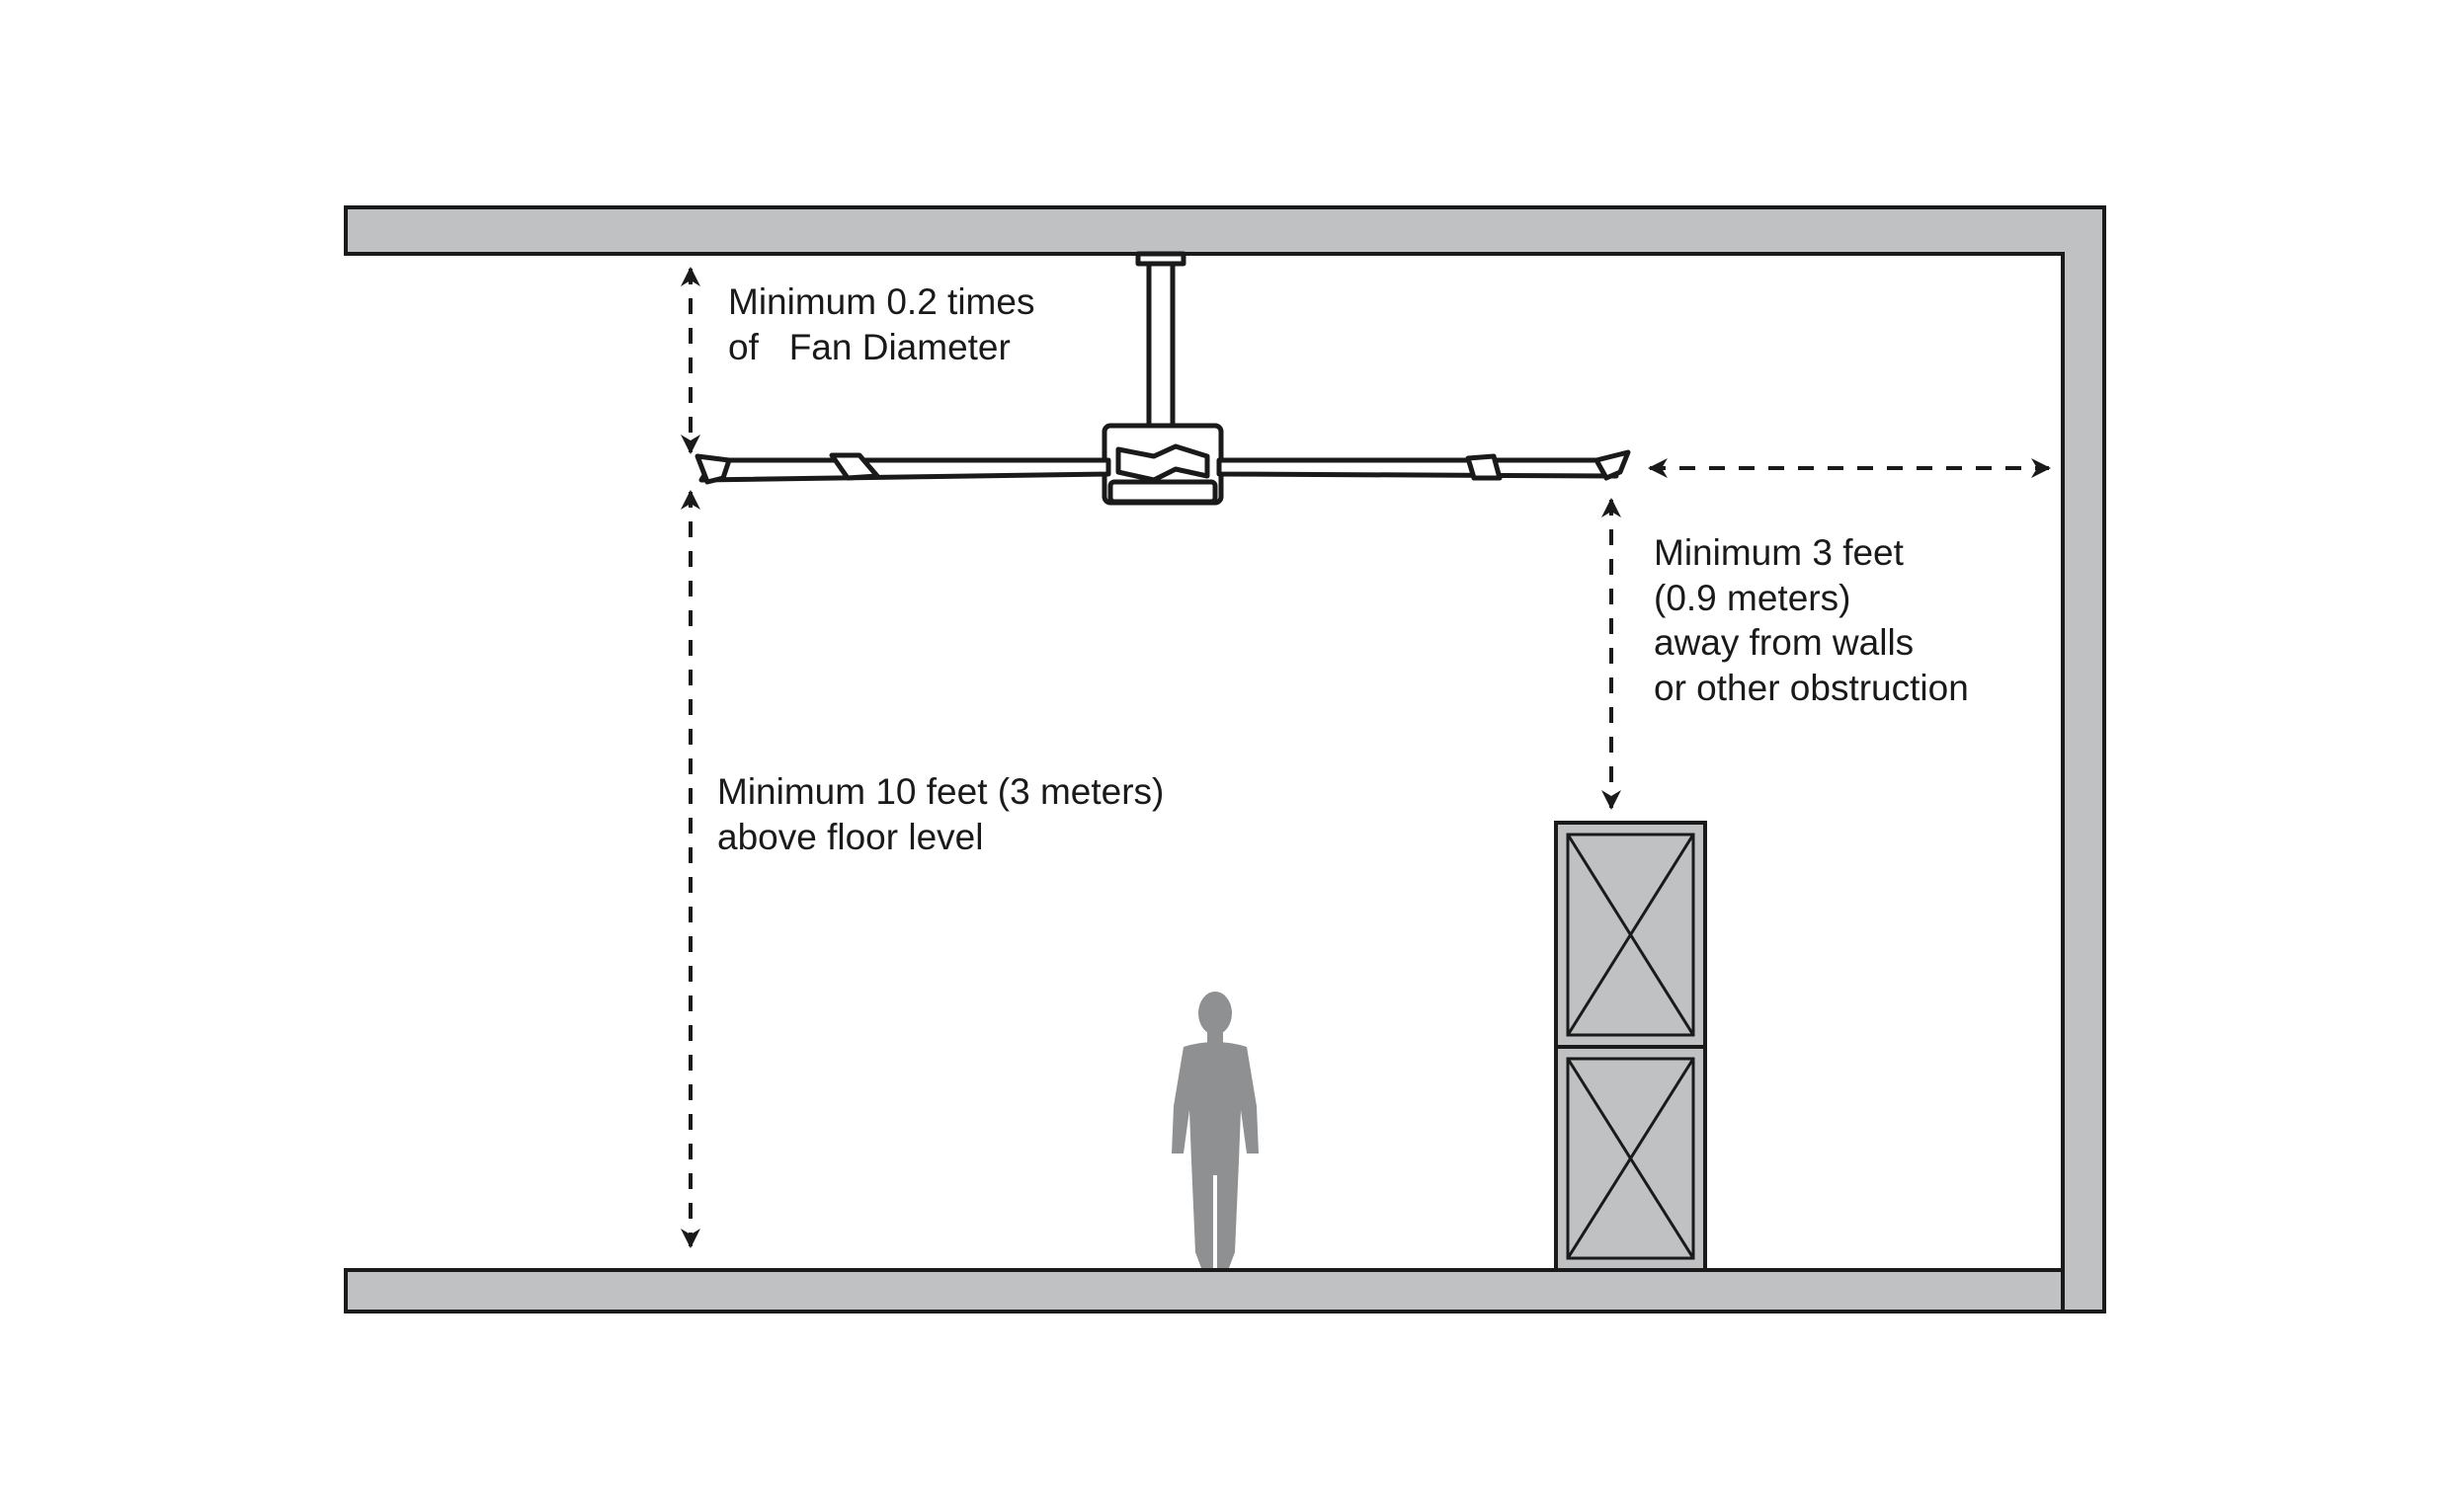 Image resolution: width=2451 pixels, height=1512 pixels. Describe the element at coordinates (1215, 1155) in the screenshot. I see `person-body` at that location.